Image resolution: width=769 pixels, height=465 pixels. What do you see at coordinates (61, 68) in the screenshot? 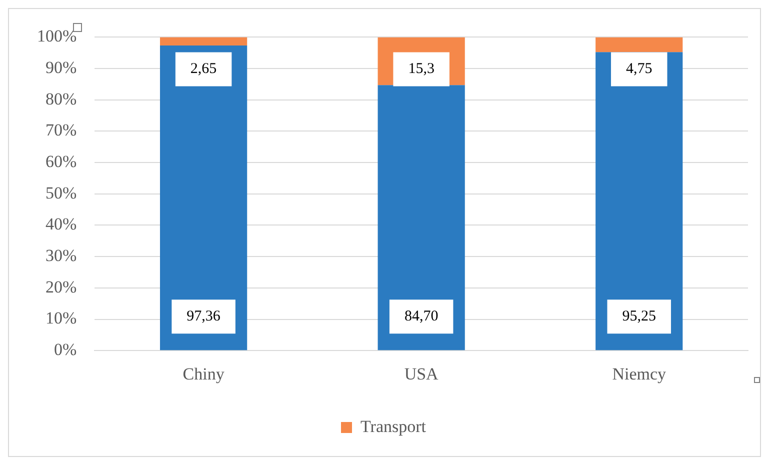
I see `y-tick-label: 90%` at bounding box center [61, 68].